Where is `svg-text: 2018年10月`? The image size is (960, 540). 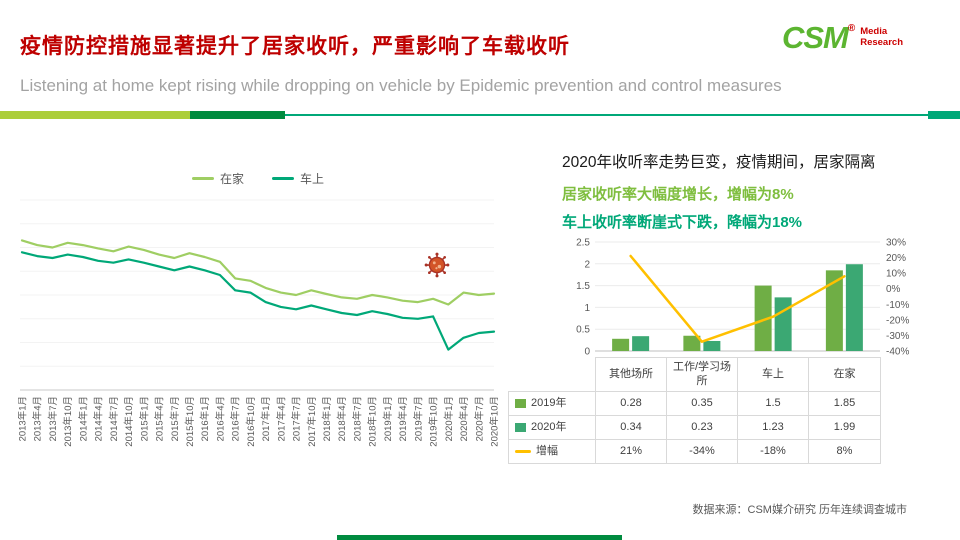 svg-text: 2018年10月 is located at coordinates (373, 421).